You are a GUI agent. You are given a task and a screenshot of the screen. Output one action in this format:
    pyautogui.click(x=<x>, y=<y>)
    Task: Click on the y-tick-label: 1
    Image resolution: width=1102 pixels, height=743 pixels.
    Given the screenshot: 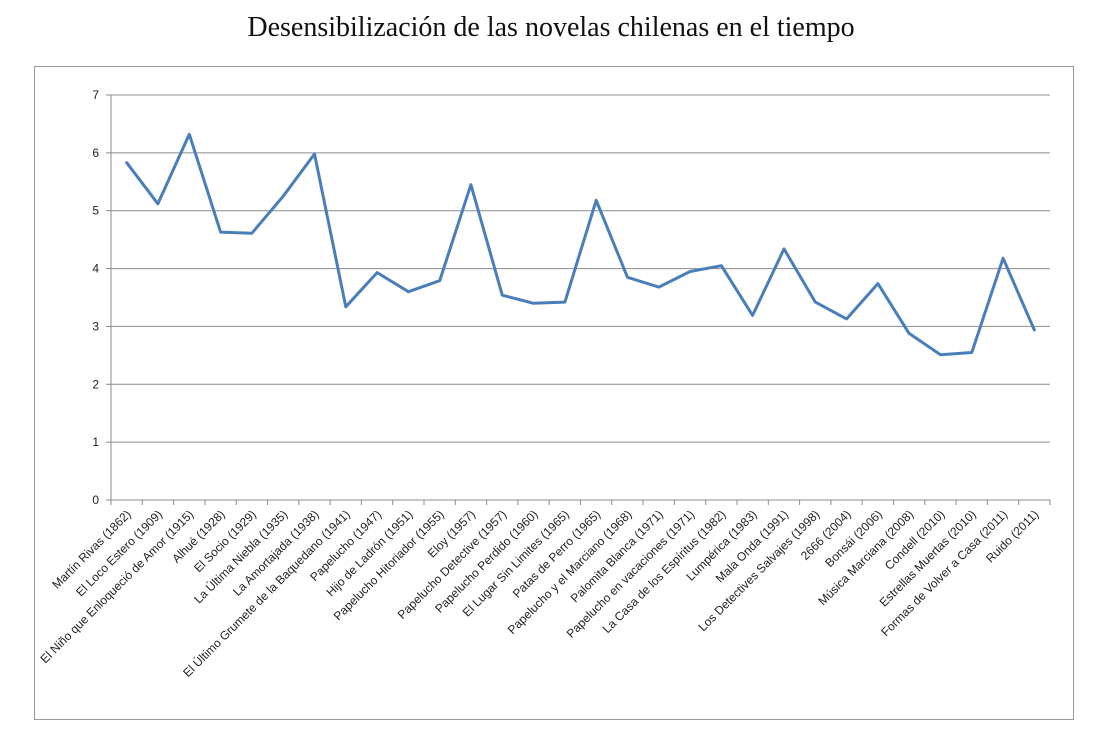 What is the action you would take?
    pyautogui.click(x=95, y=442)
    